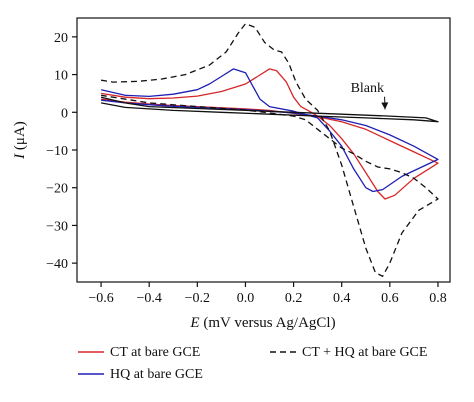 The width and height of the screenshot is (474, 402). Describe the element at coordinates (100, 298) in the screenshot. I see `x-tick-label: −0.6` at that location.